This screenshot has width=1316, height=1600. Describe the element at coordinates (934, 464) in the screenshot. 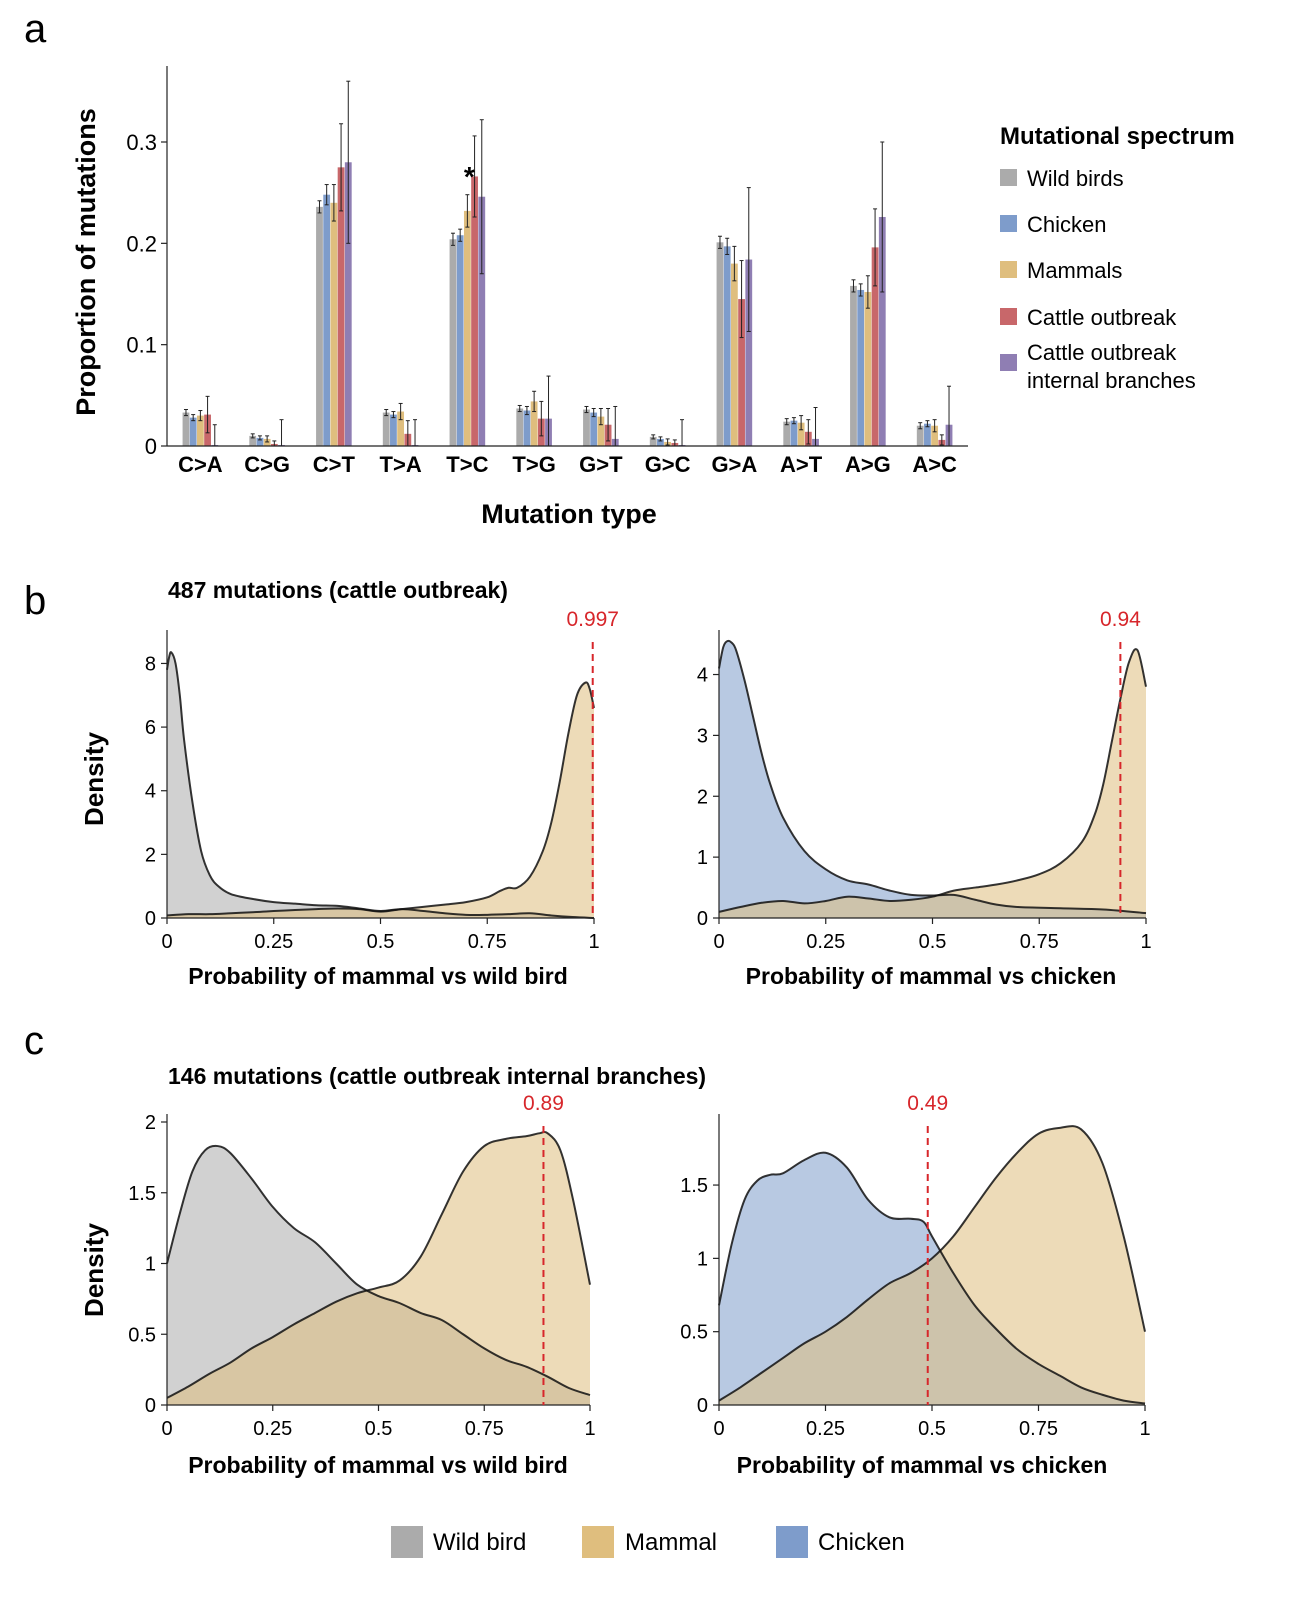

I see `x-tick-label-a-c: A>C` at that location.